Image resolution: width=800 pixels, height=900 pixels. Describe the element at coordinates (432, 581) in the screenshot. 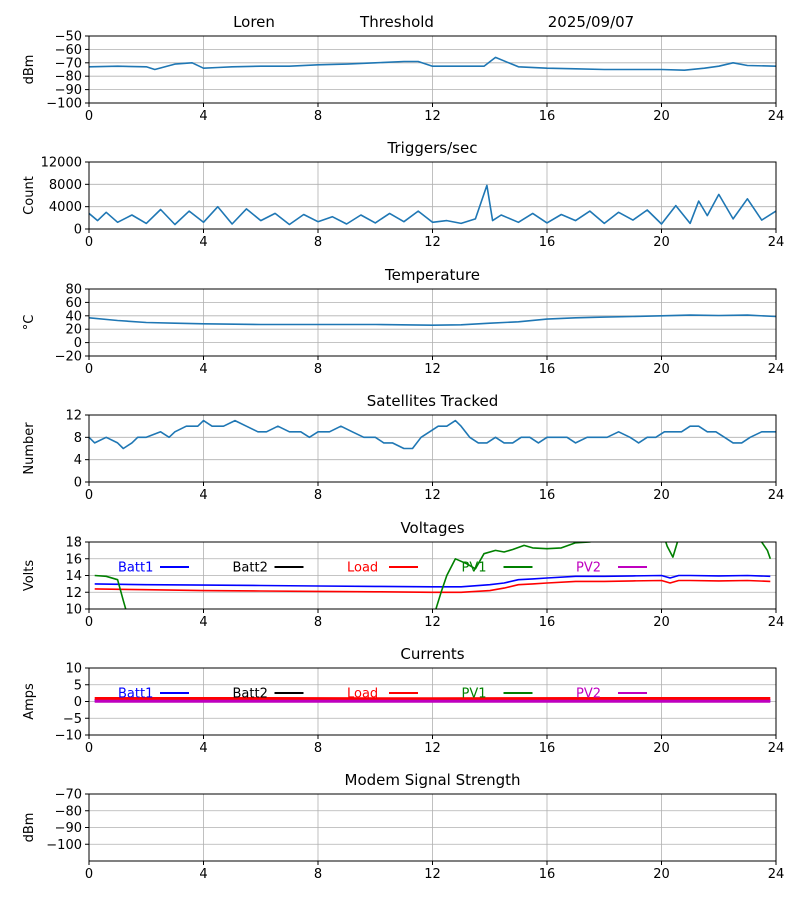

I see `series-line-batt1` at that location.